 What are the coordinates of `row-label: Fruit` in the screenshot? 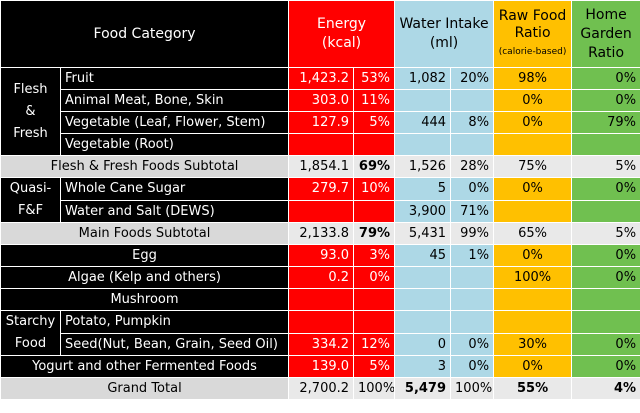 It's located at (174, 78).